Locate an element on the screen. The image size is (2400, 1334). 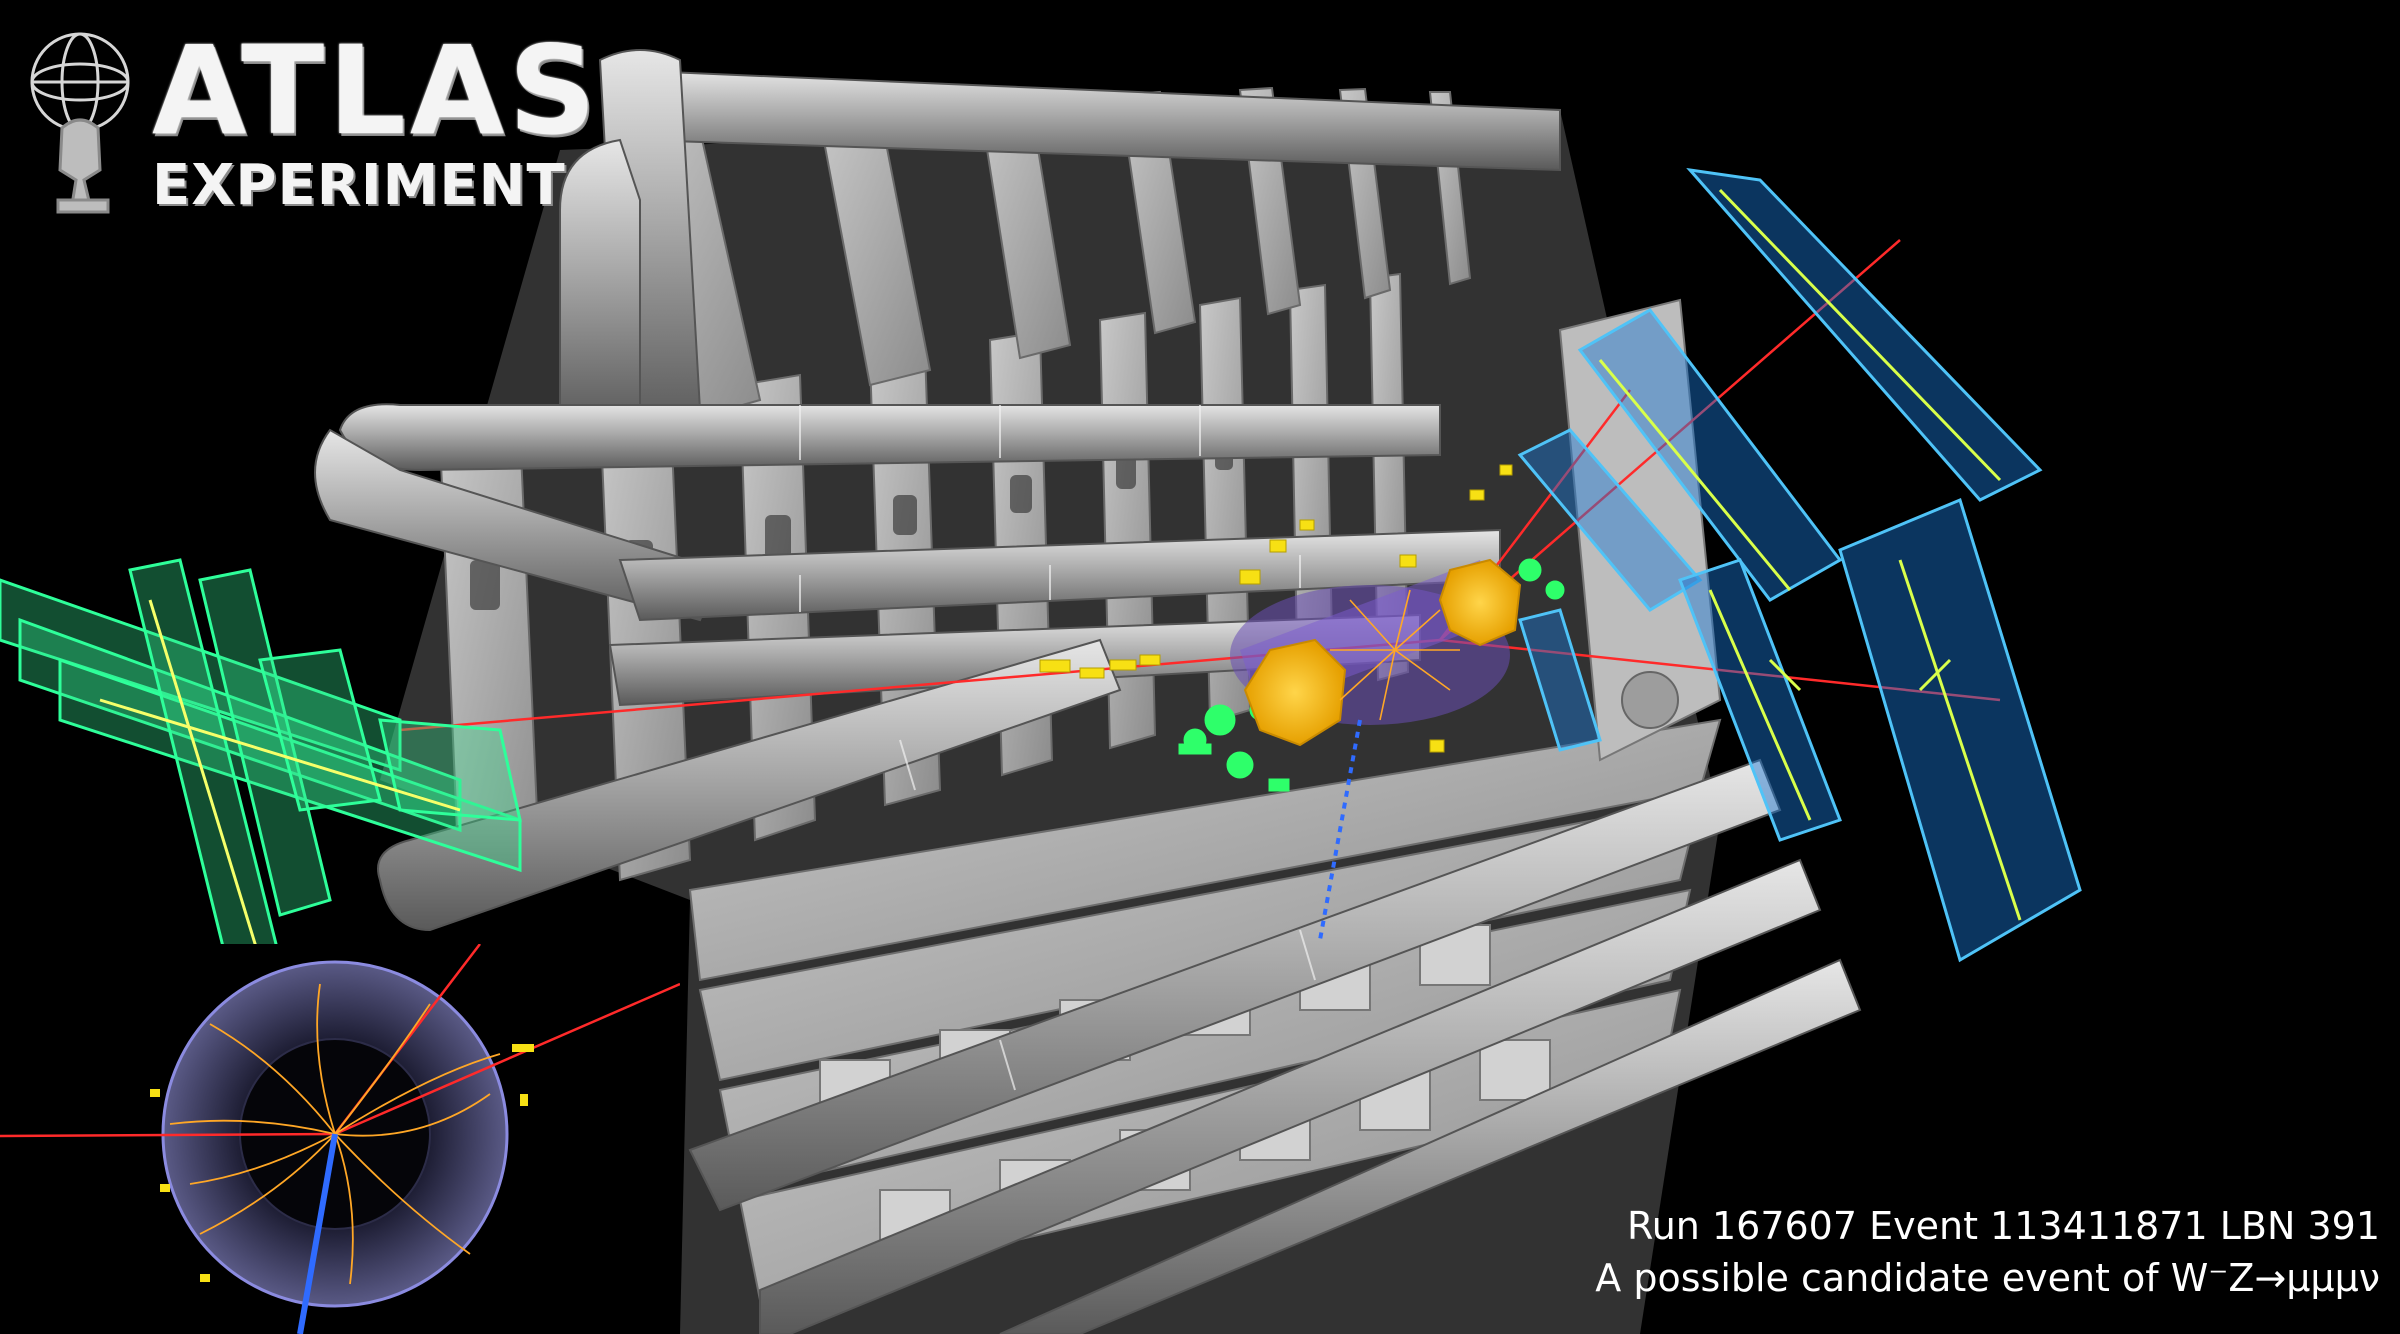
caption-run-info: Run 167607 Event 113411871 LBN 391 is located at coordinates (2003, 1226).